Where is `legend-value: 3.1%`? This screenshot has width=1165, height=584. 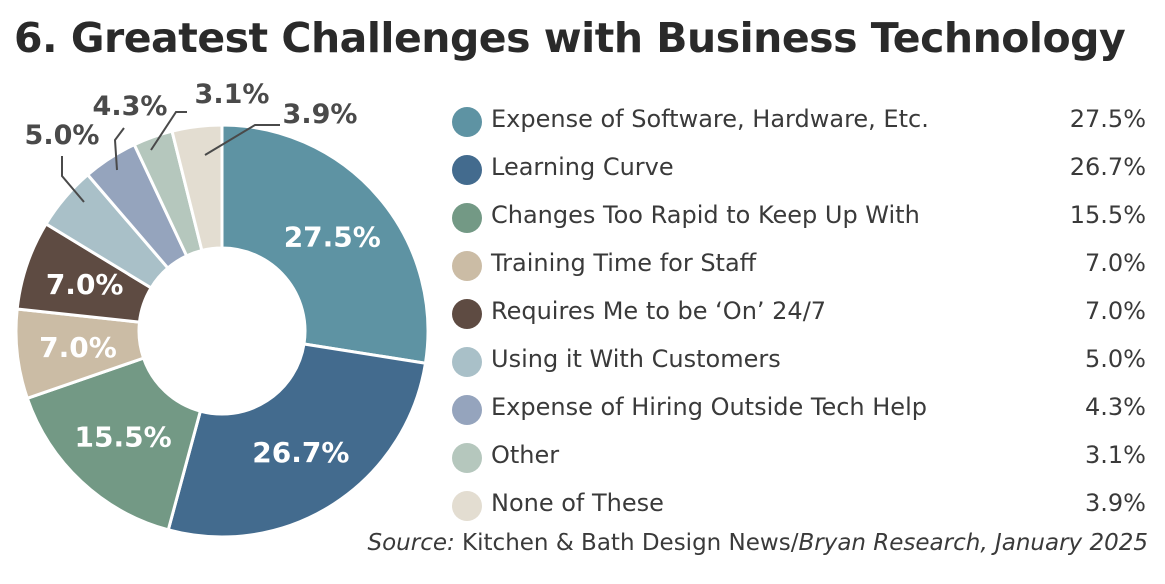
legend-value: 3.1% is located at coordinates (1115, 455).